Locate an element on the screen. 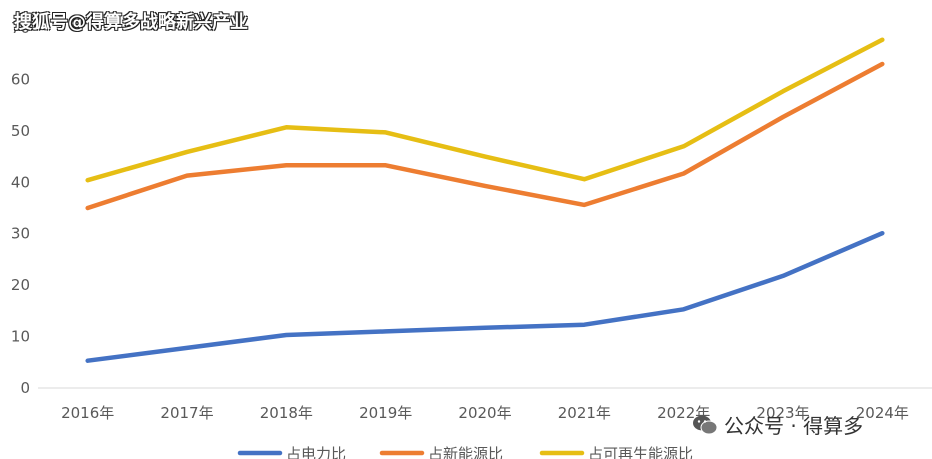 This screenshot has width=932, height=459. y-tick-label: 10 is located at coordinates (20, 337).